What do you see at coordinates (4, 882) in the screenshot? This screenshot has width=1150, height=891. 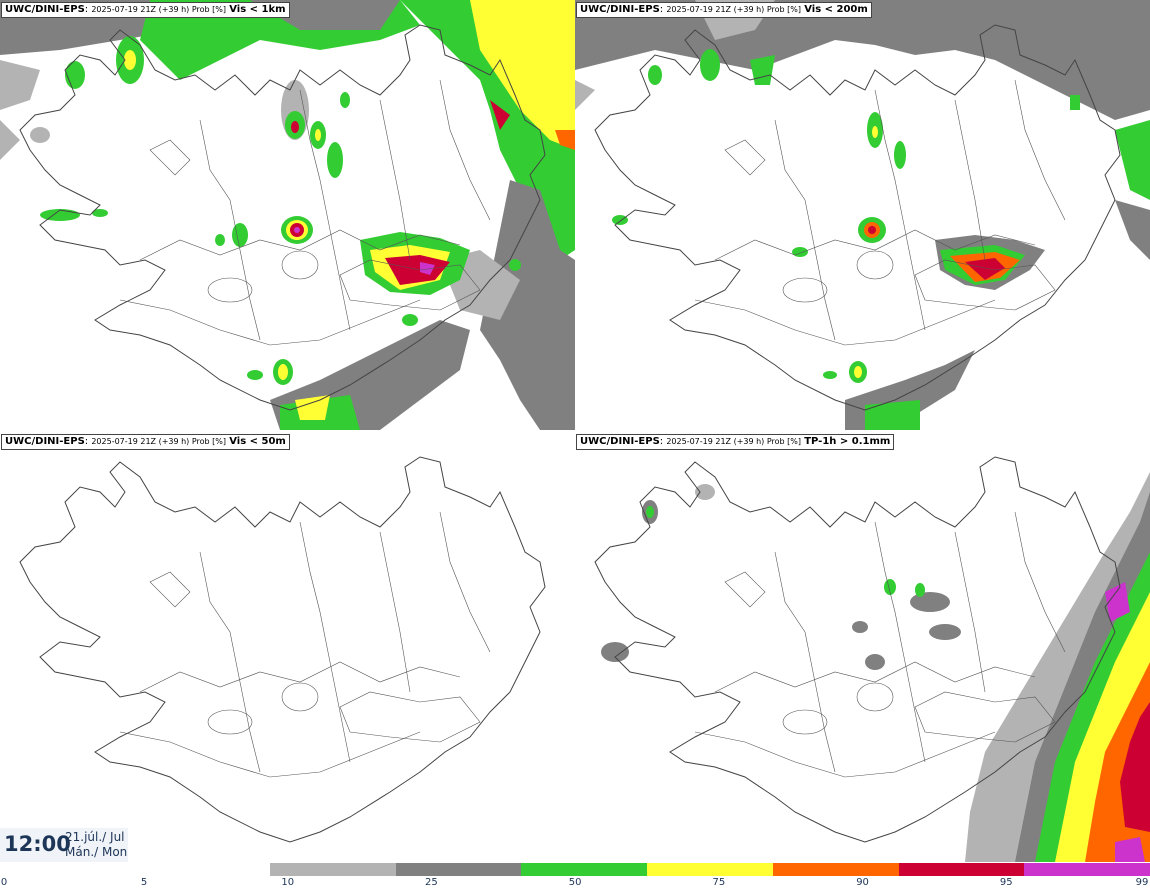 I see `colorbar-tick-label: 0` at bounding box center [4, 882].